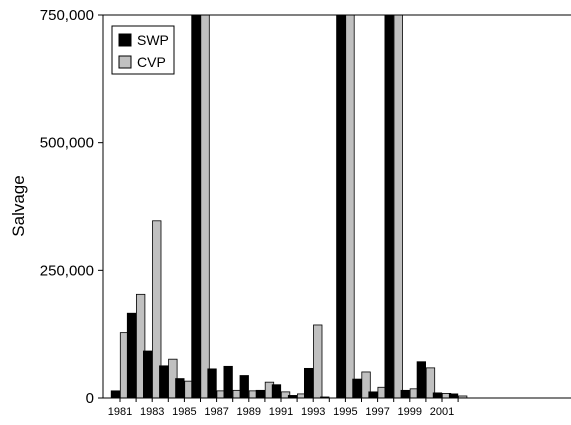  I want to click on bar-swp-1988, so click(228, 382).